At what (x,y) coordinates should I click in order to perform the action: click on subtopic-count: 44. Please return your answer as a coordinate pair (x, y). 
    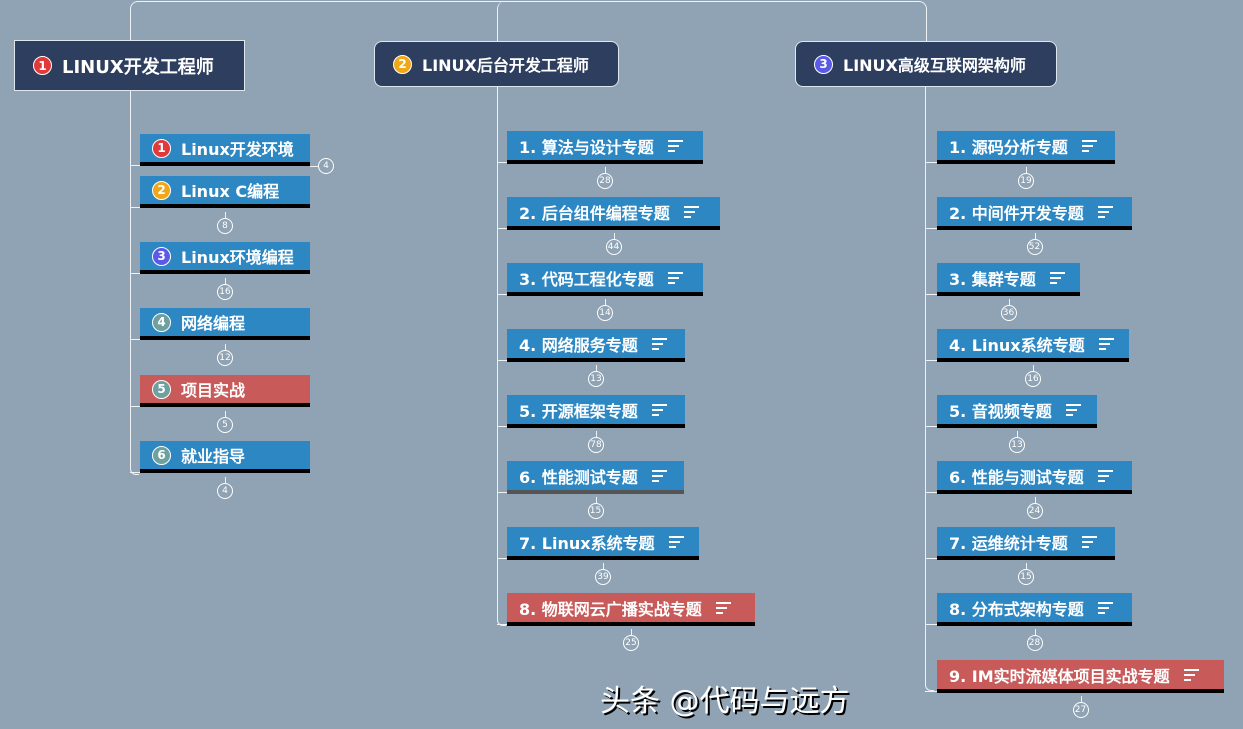
    Looking at the image, I should click on (613, 247).